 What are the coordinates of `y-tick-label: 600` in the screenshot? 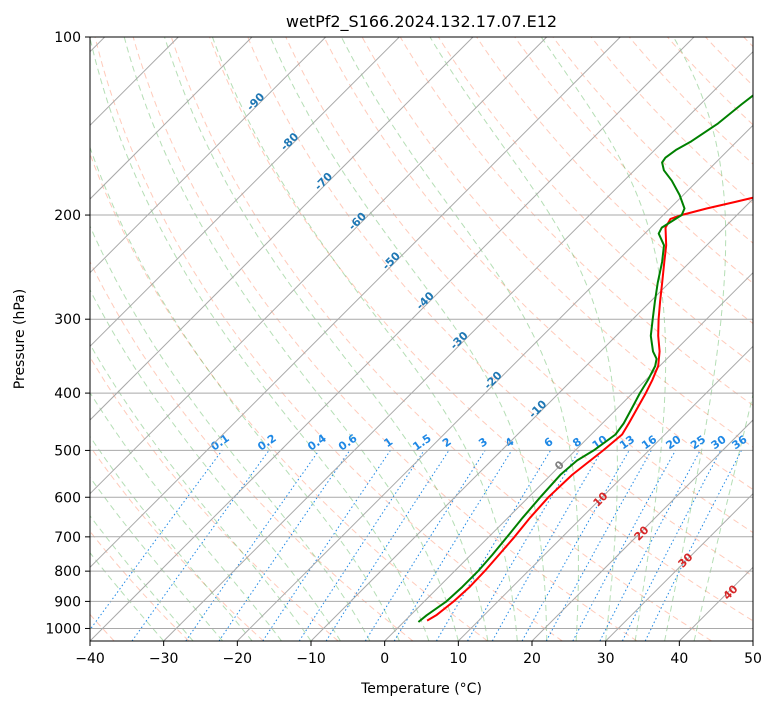 It's located at (67, 498).